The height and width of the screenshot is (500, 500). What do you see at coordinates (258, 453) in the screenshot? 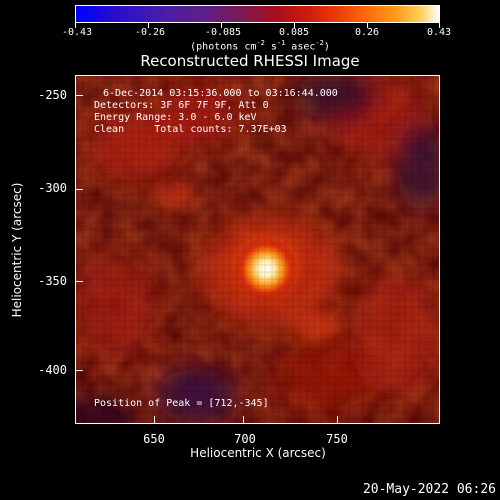
I see `x-axis-label: Heliocentric X (arcsec)` at bounding box center [258, 453].